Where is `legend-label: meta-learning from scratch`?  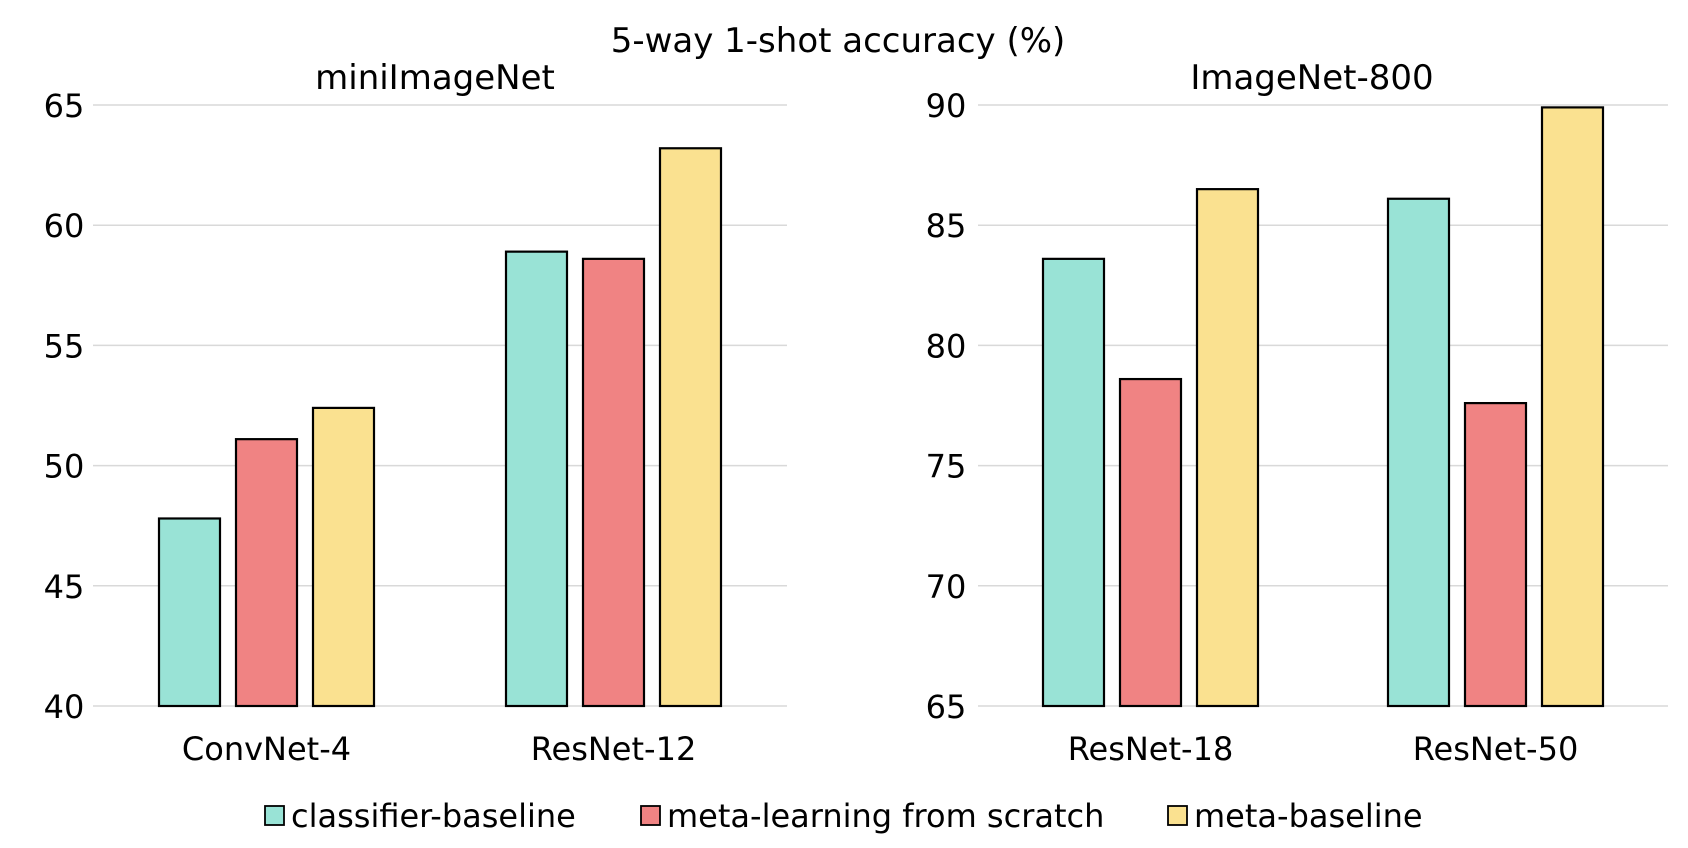 legend-label: meta-learning from scratch is located at coordinates (885, 816).